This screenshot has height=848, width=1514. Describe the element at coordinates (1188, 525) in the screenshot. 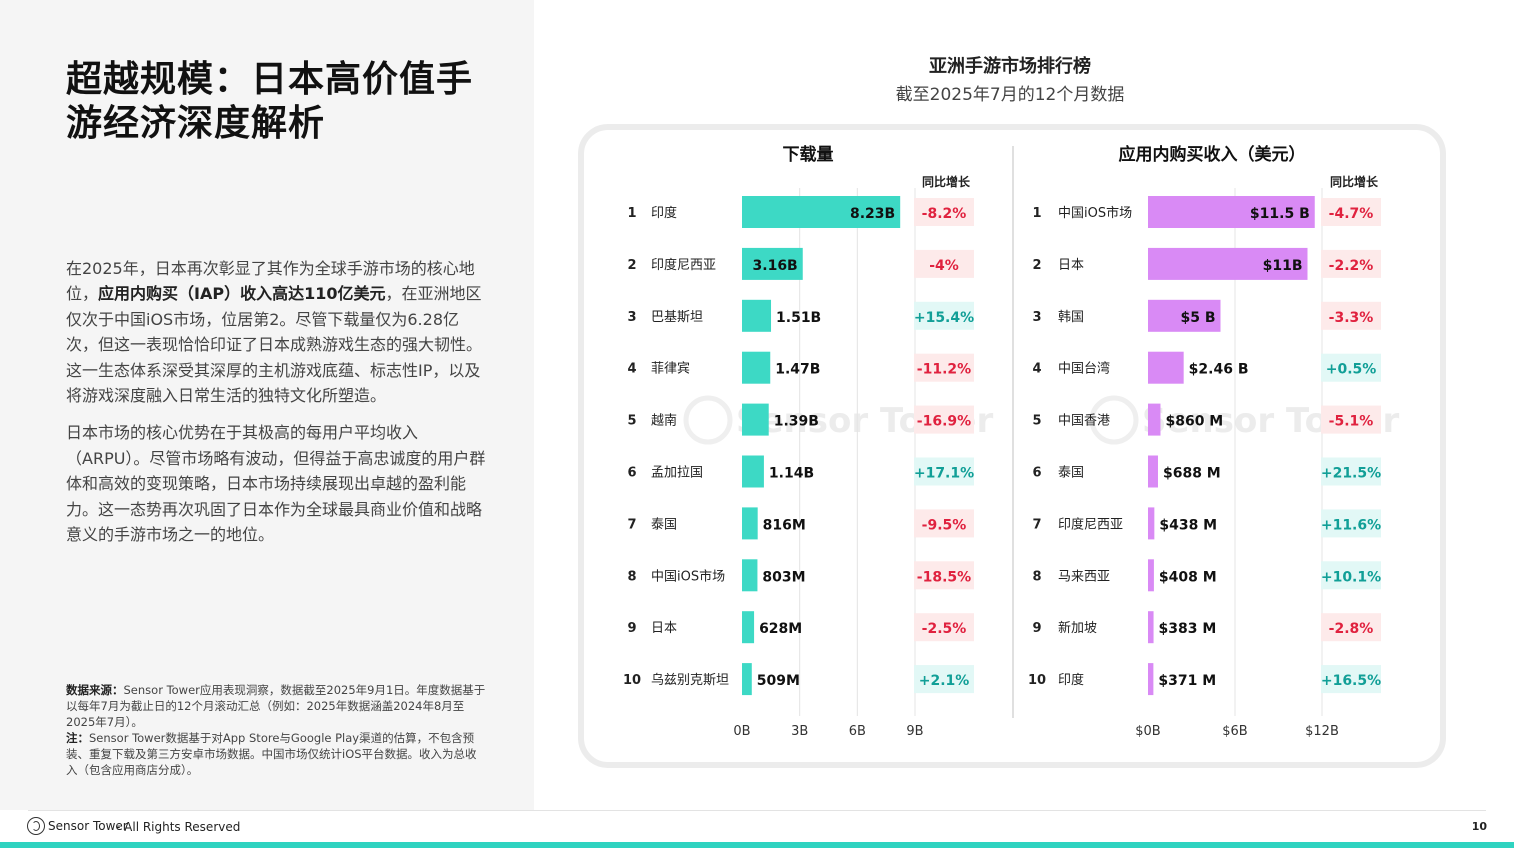

I see `revenue-value-label: $438 M` at that location.